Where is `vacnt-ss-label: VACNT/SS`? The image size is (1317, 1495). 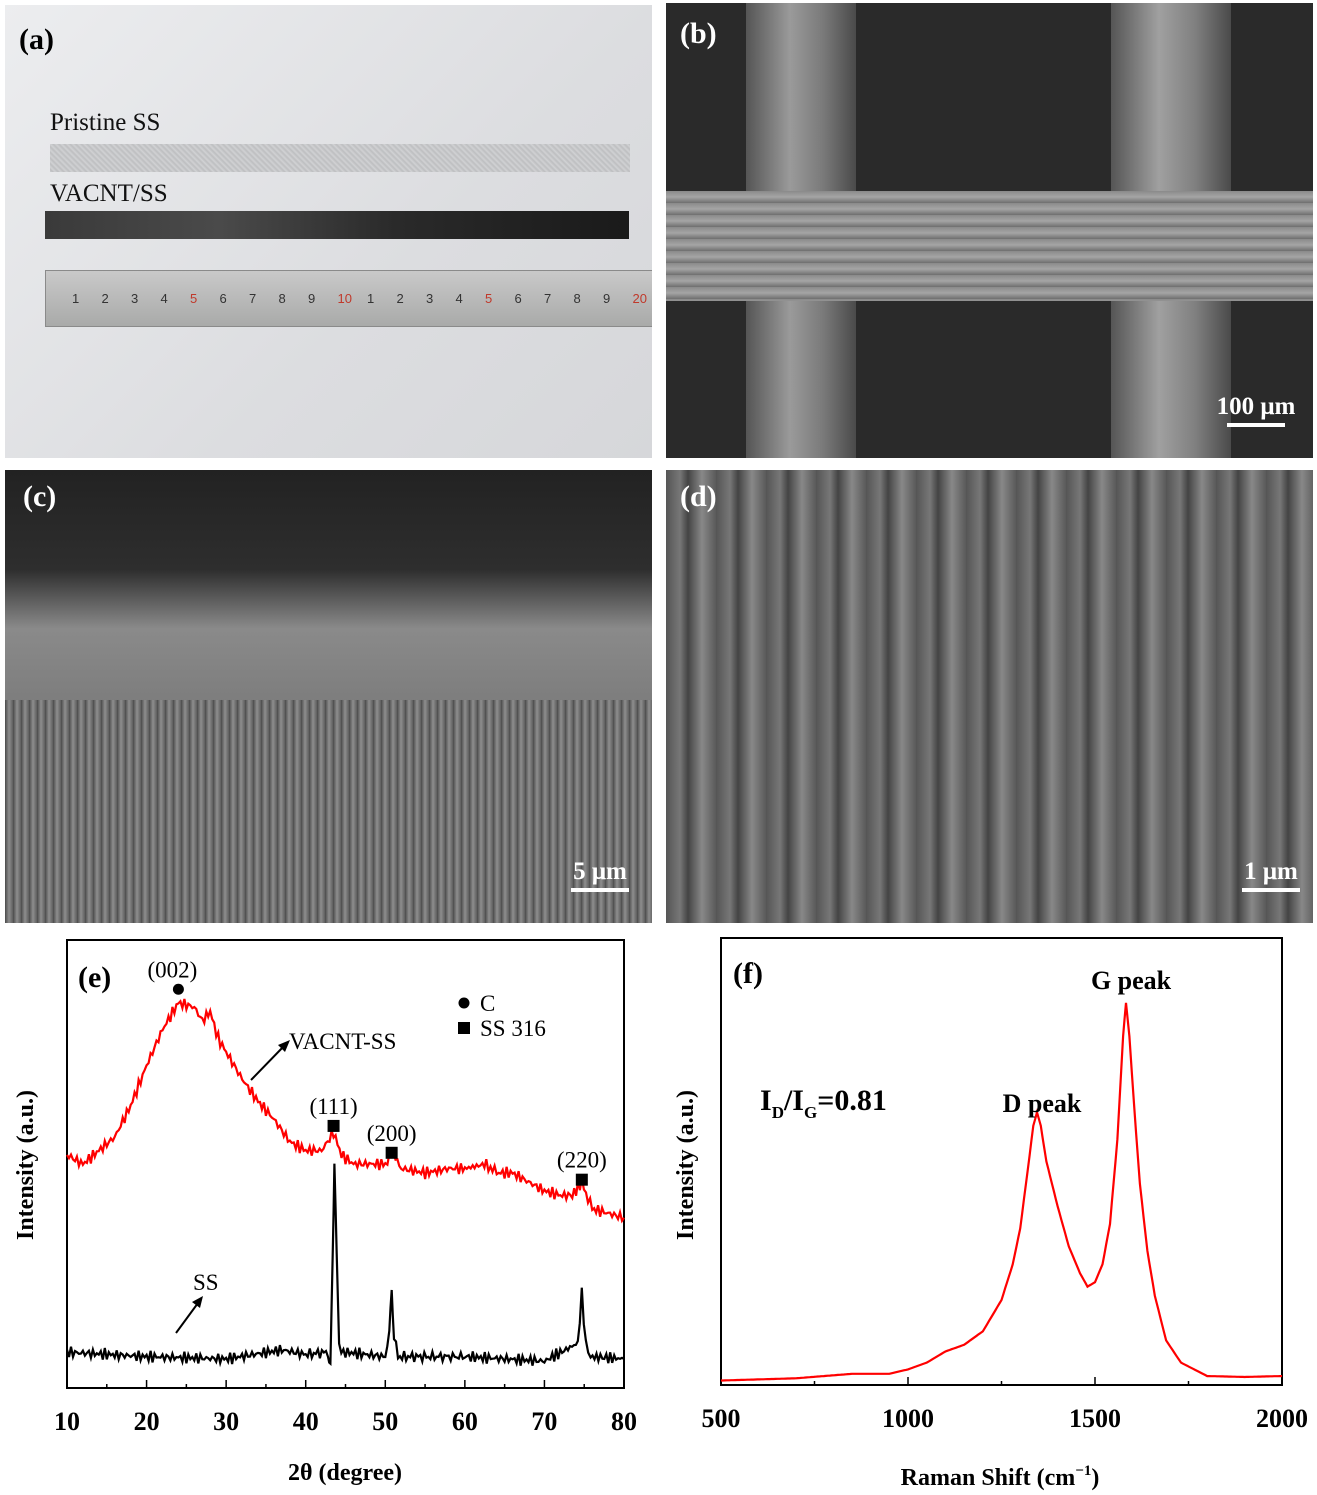 vacnt-ss-label: VACNT/SS is located at coordinates (109, 193).